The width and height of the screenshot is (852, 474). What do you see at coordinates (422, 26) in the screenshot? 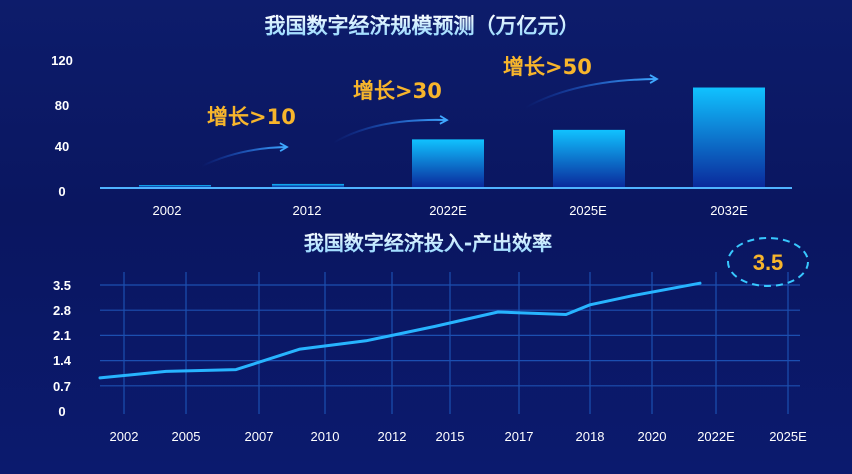
I see `bar-chart-title: 我国数字经济规模预测（万亿元）` at bounding box center [422, 26].